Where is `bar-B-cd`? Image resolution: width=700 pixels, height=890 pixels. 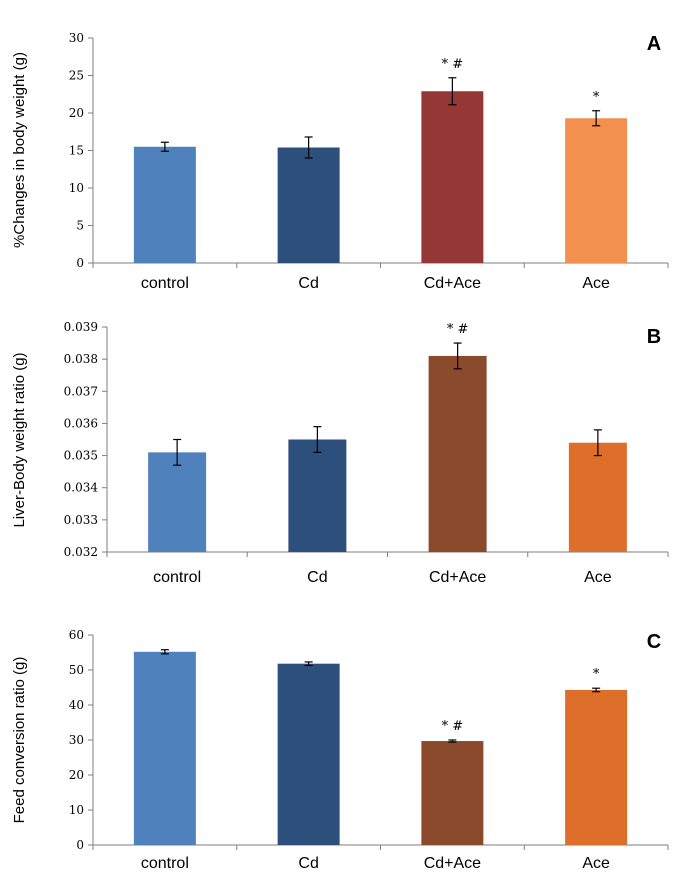 bar-B-cd is located at coordinates (317, 495).